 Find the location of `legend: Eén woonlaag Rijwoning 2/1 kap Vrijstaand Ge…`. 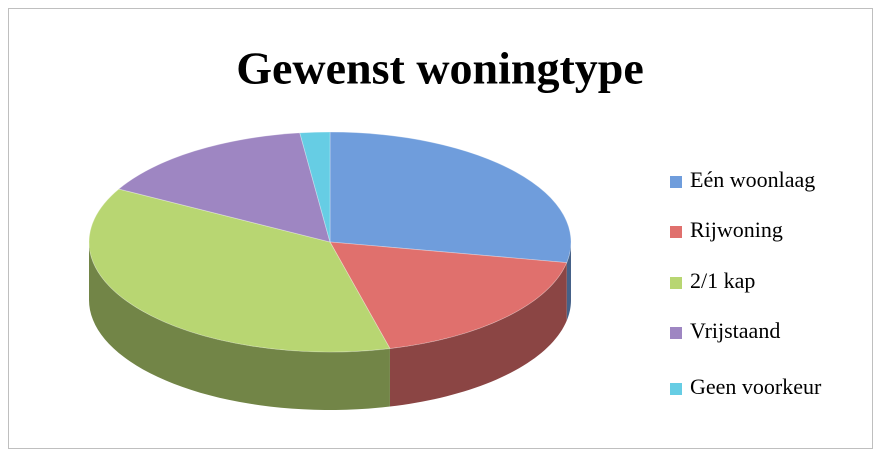

legend: Eén woonlaag Rijwoning 2/1 kap Vrijstaand Ge… is located at coordinates (746, 283).